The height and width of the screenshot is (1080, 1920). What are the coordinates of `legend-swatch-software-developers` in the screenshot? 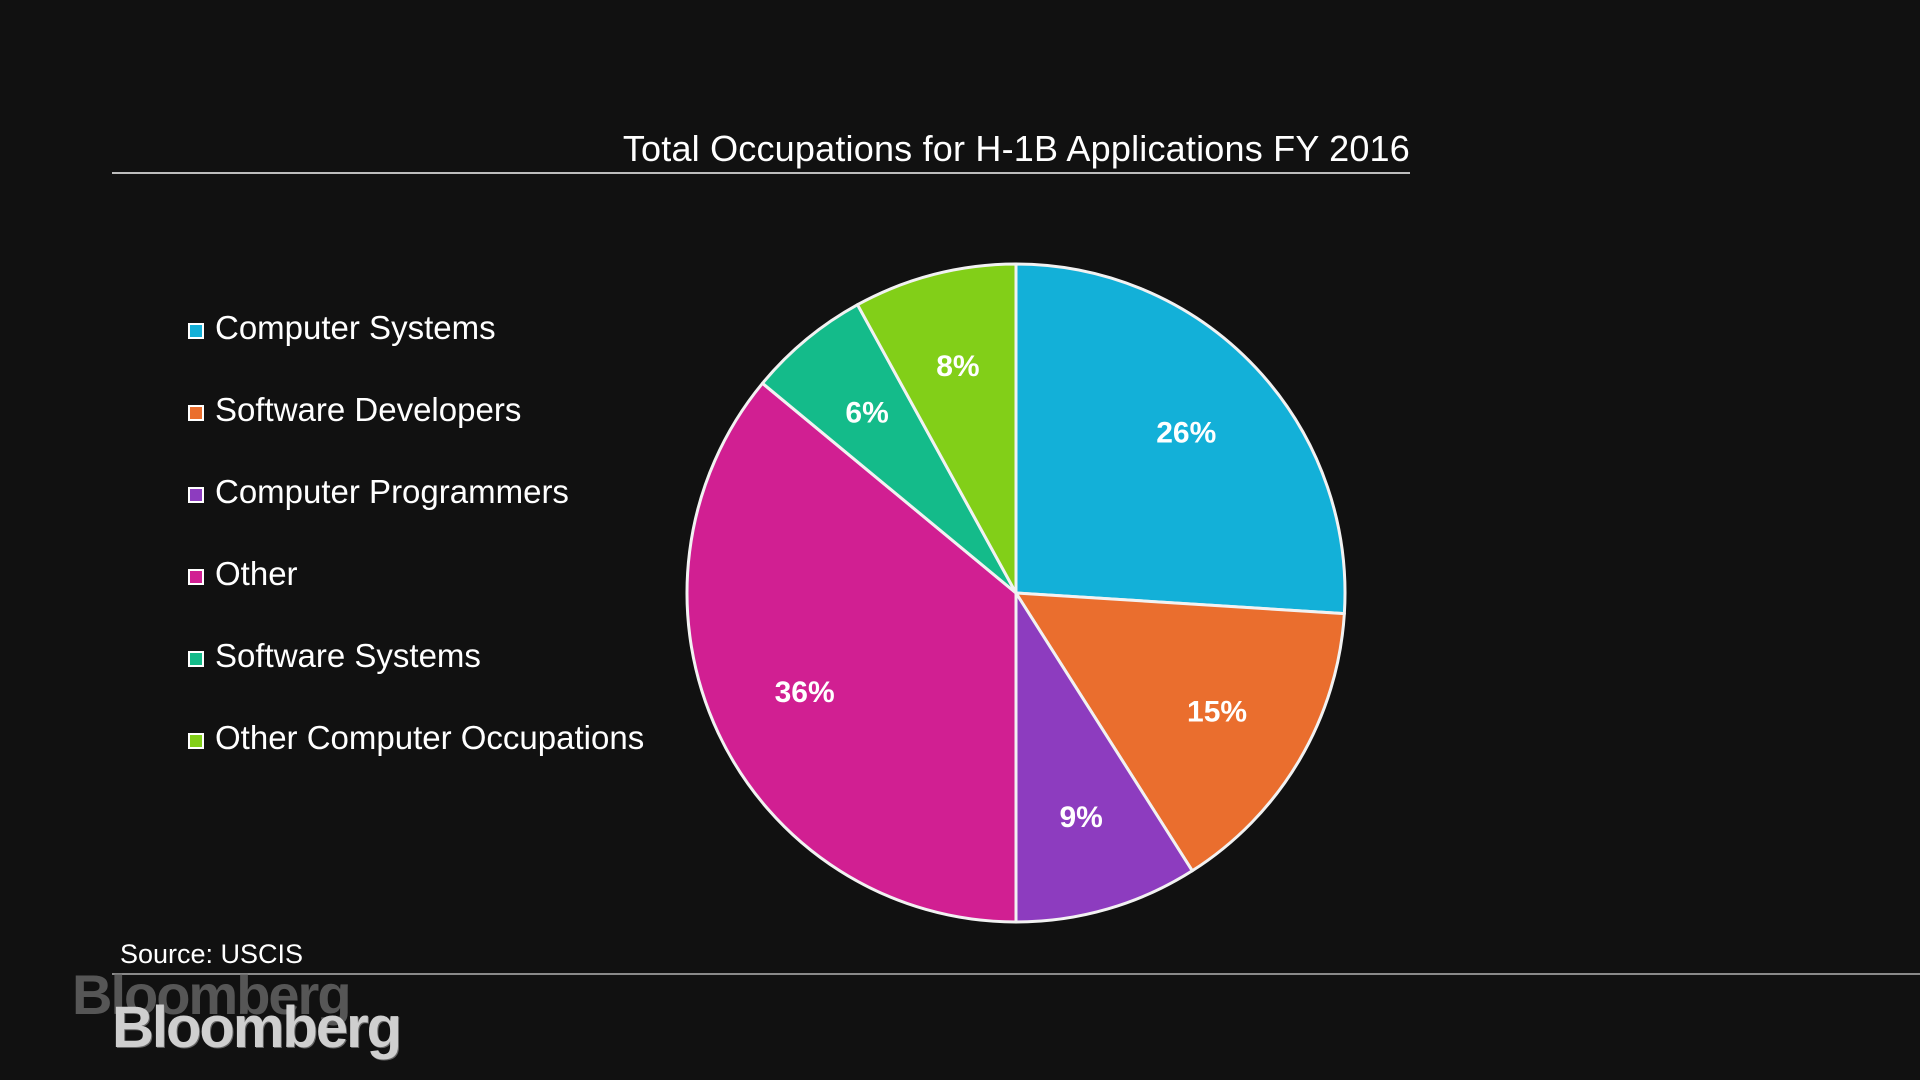 It's located at (196, 413).